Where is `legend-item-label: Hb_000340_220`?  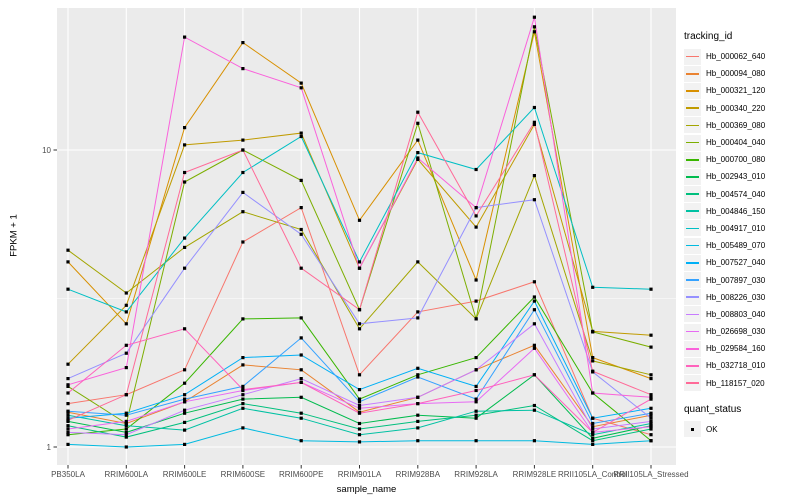 legend-item-label: Hb_000340_220 is located at coordinates (736, 108).